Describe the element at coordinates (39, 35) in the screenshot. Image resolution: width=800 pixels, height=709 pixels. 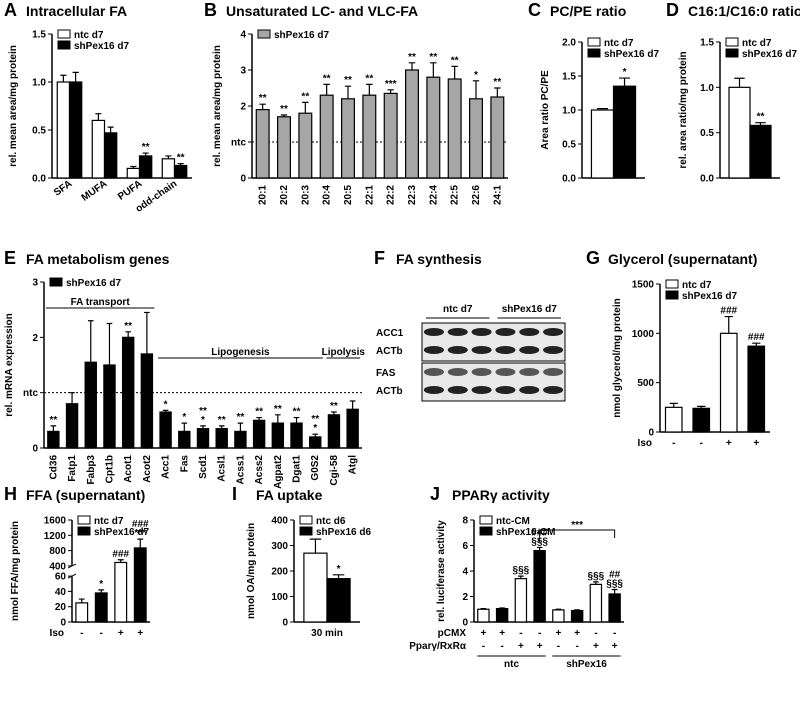
I see `y-tick-label: 1.5` at that location.